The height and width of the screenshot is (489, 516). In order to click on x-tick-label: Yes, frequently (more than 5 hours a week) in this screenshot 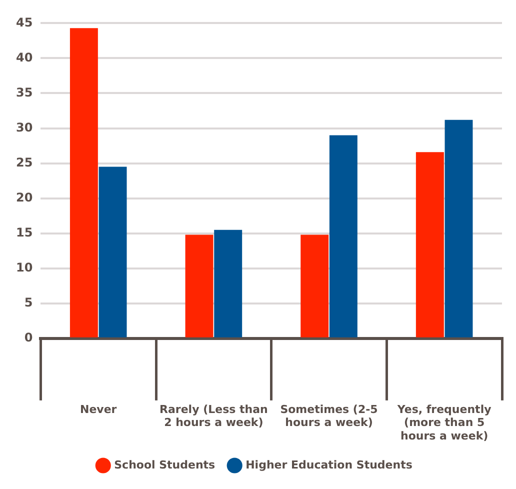, I will do `click(444, 422)`.